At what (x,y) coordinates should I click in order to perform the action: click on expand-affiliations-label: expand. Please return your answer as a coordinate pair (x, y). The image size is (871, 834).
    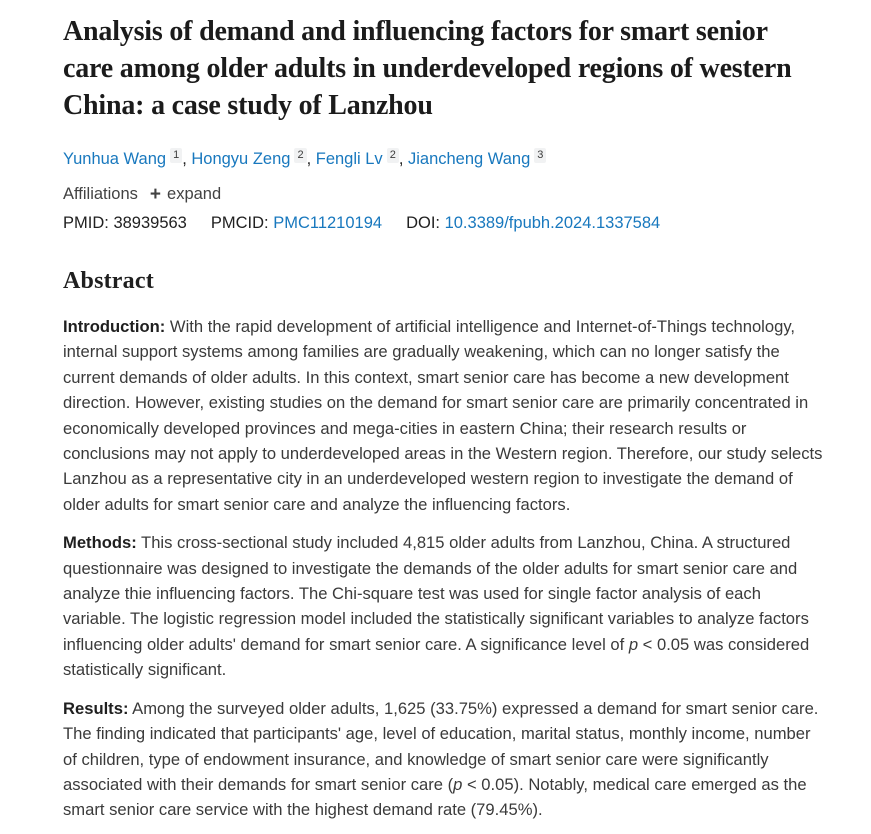
    Looking at the image, I should click on (194, 194).